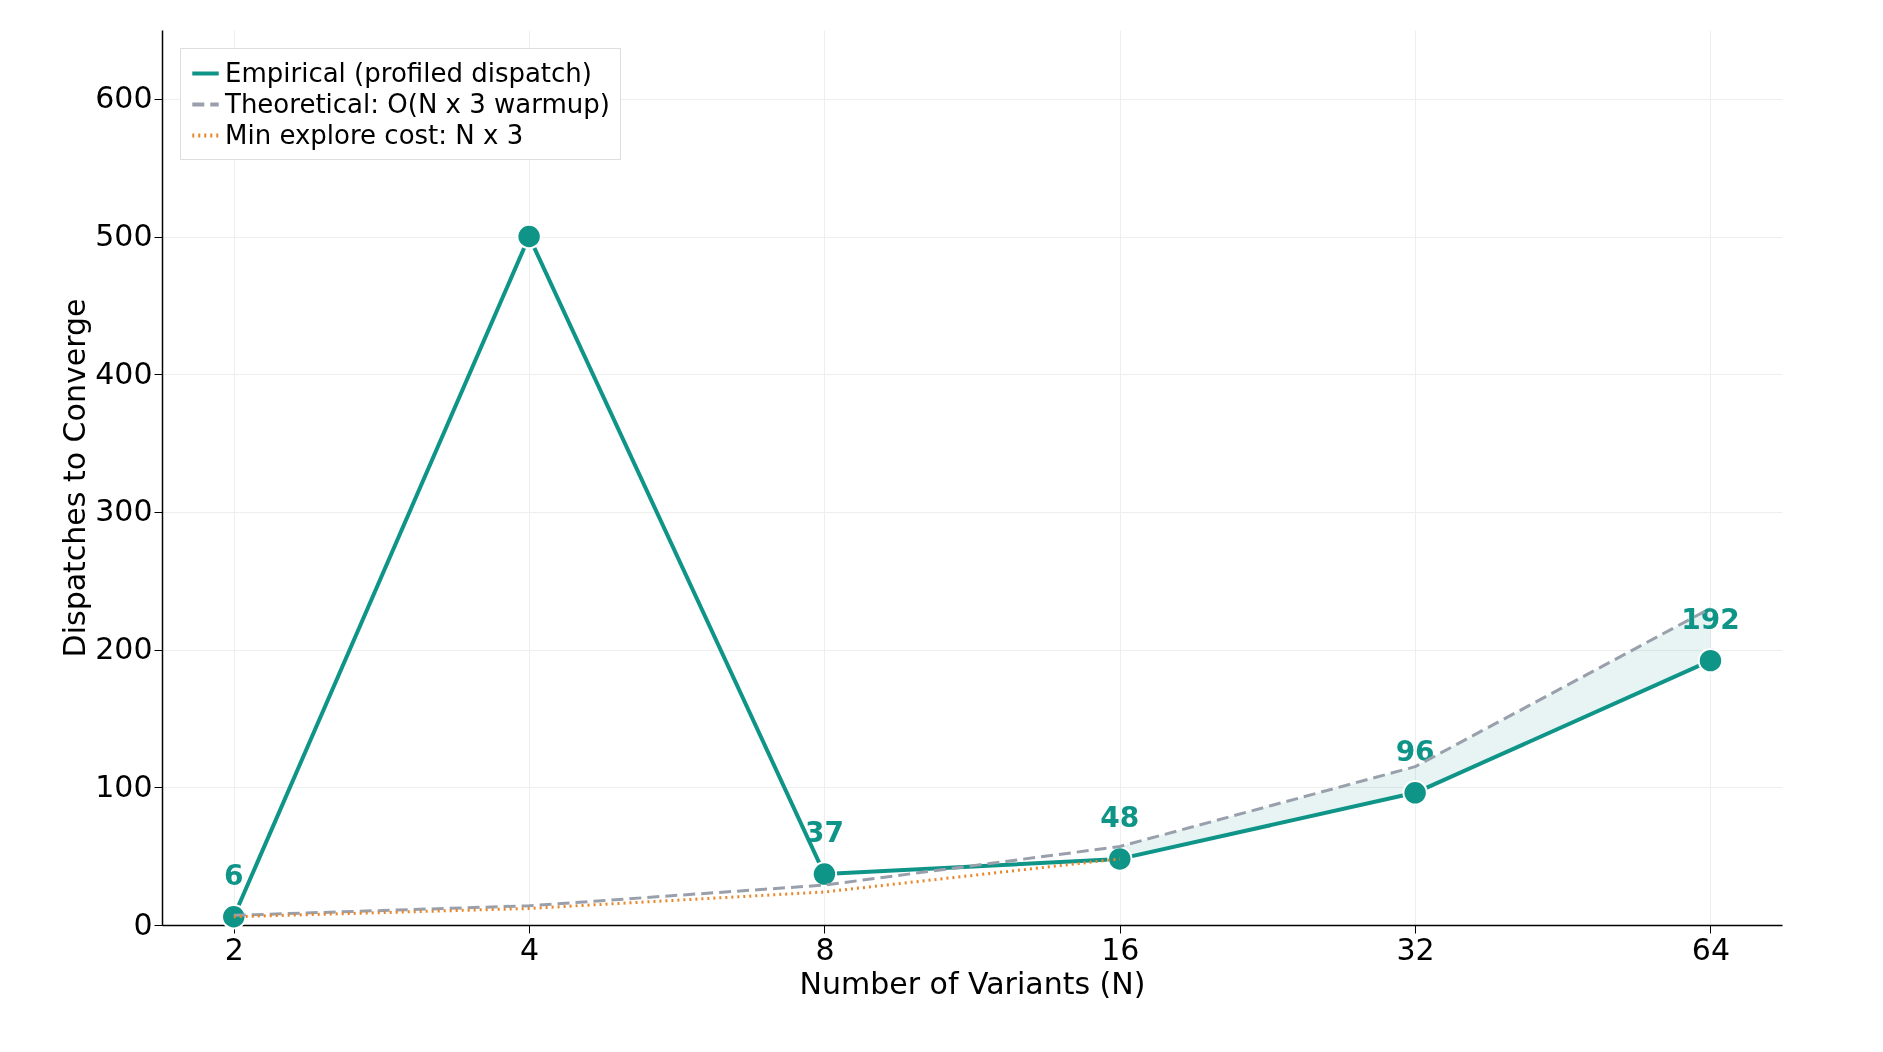  What do you see at coordinates (530, 949) in the screenshot?
I see `x-tick-label: 4` at bounding box center [530, 949].